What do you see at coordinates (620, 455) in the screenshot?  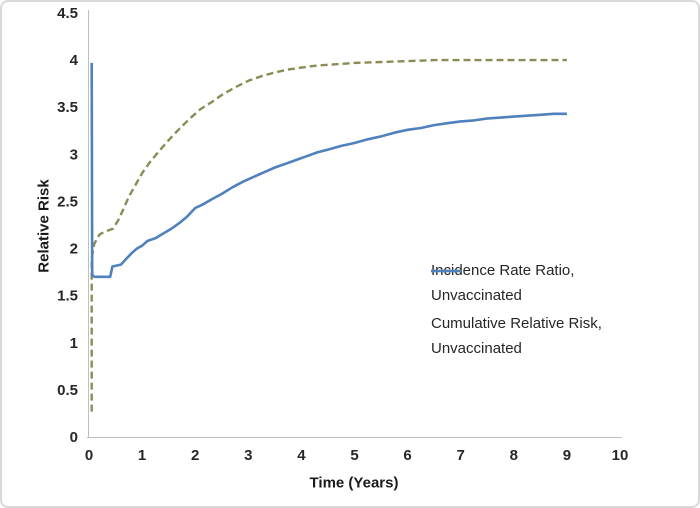 I see `x-tick-label: 10` at bounding box center [620, 455].